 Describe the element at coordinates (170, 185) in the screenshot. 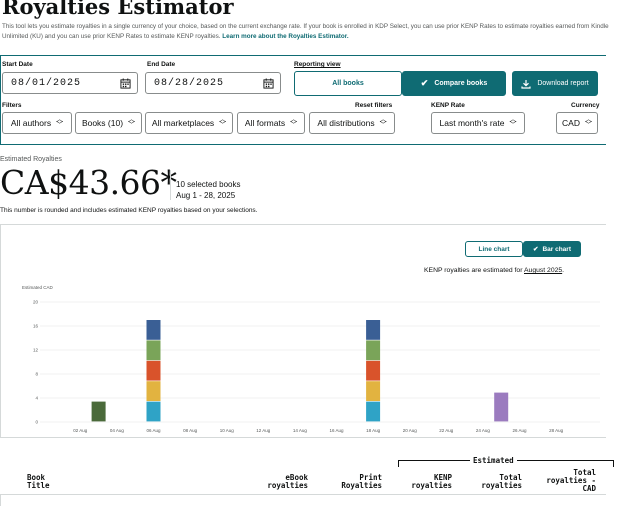

I see `summary-divider` at that location.